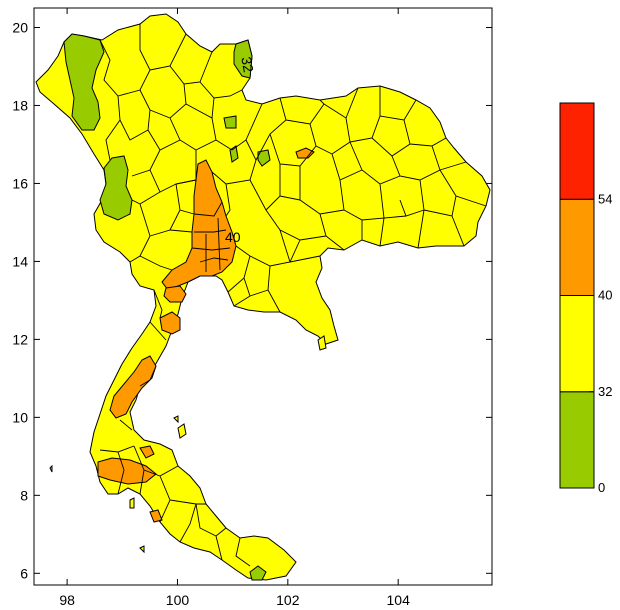  What do you see at coordinates (605, 391) in the screenshot?
I see `colorbar-label-1: 32` at bounding box center [605, 391].